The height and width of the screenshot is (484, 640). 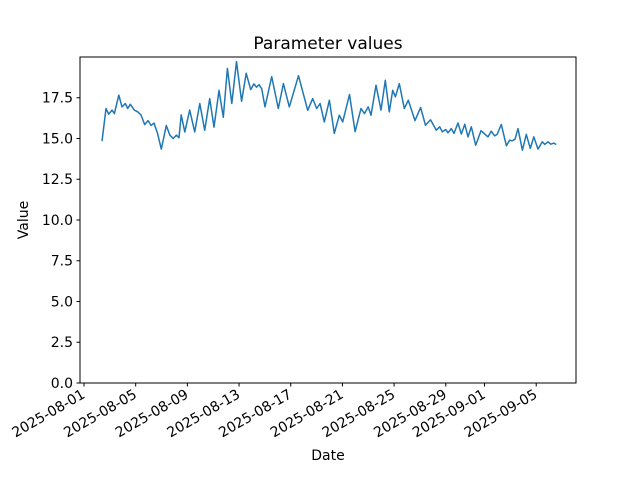 I want to click on y-tick-label: 17.5, so click(x=57, y=99).